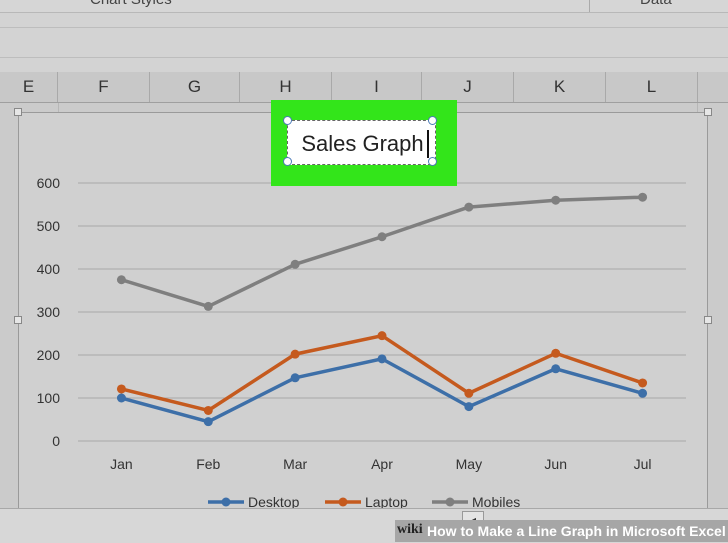  Describe the element at coordinates (496, 502) in the screenshot. I see `legend-label-mobiles: Mobiles` at that location.